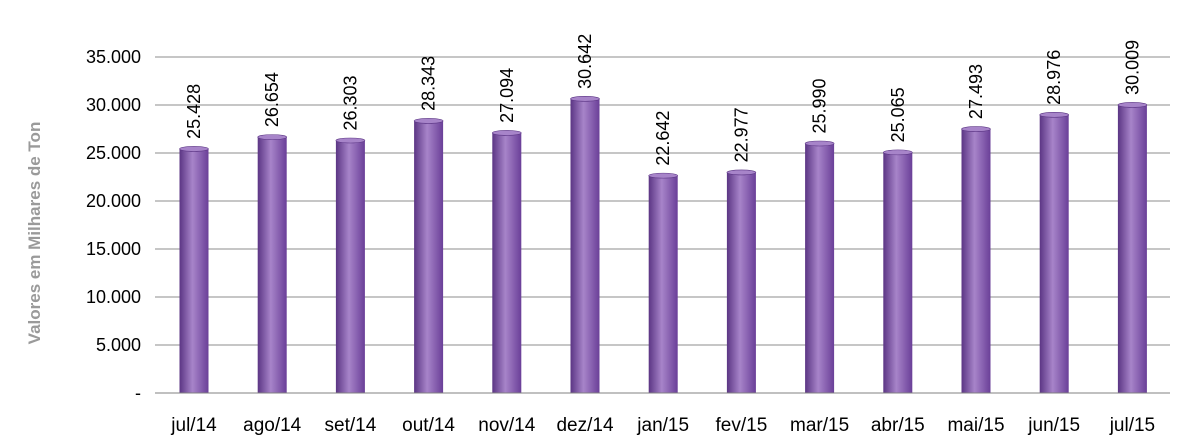 The width and height of the screenshot is (1177, 439). I want to click on data-label: 22.642, so click(663, 138).